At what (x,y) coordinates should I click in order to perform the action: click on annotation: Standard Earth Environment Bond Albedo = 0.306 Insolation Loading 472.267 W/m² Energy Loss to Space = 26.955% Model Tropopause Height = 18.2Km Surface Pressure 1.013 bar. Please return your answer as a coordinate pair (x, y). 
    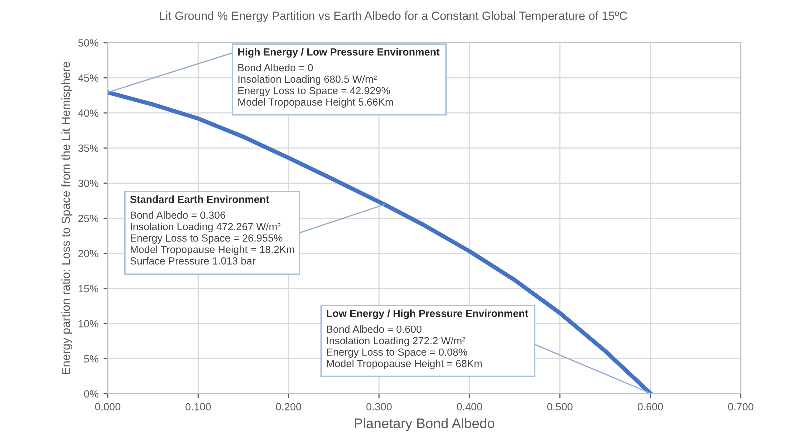
    Looking at the image, I should click on (212, 230).